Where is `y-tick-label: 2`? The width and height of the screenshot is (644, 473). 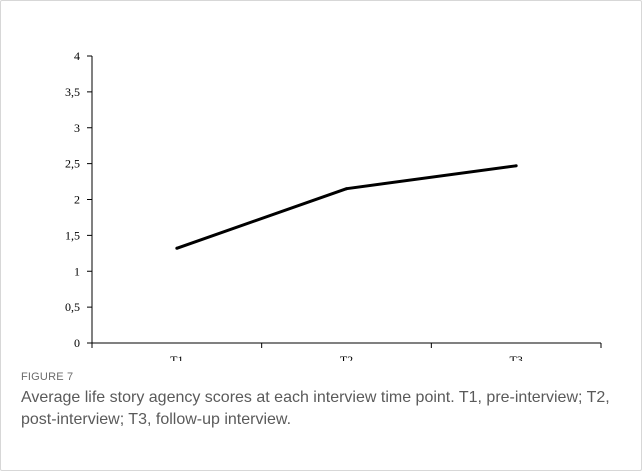 y-tick-label: 2 is located at coordinates (77, 200).